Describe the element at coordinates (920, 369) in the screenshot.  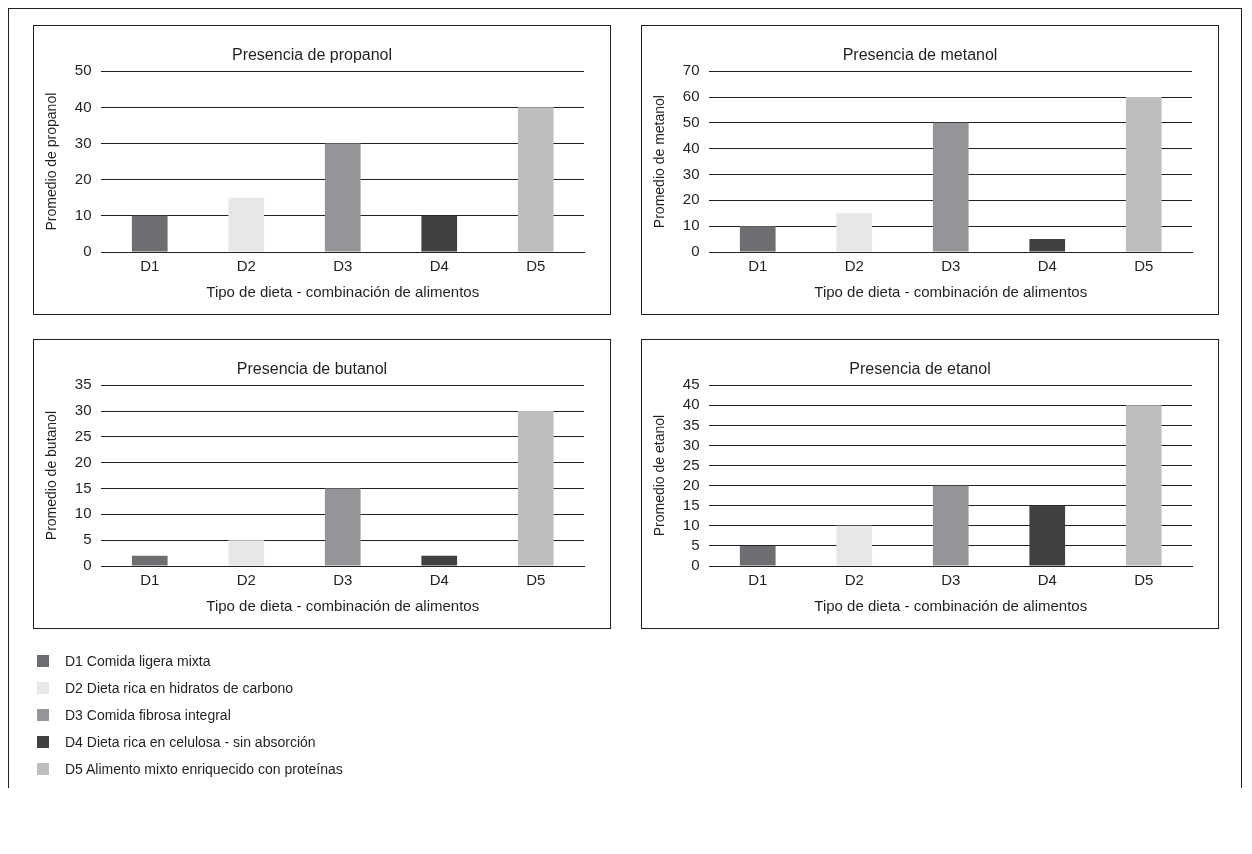
I see `chart-title: Presencia de etanol` at that location.